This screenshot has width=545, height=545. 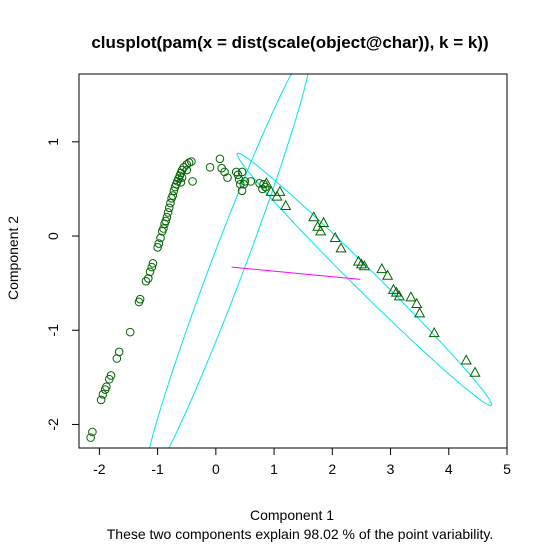 What do you see at coordinates (53, 236) in the screenshot?
I see `y-tick-label: 0` at bounding box center [53, 236].